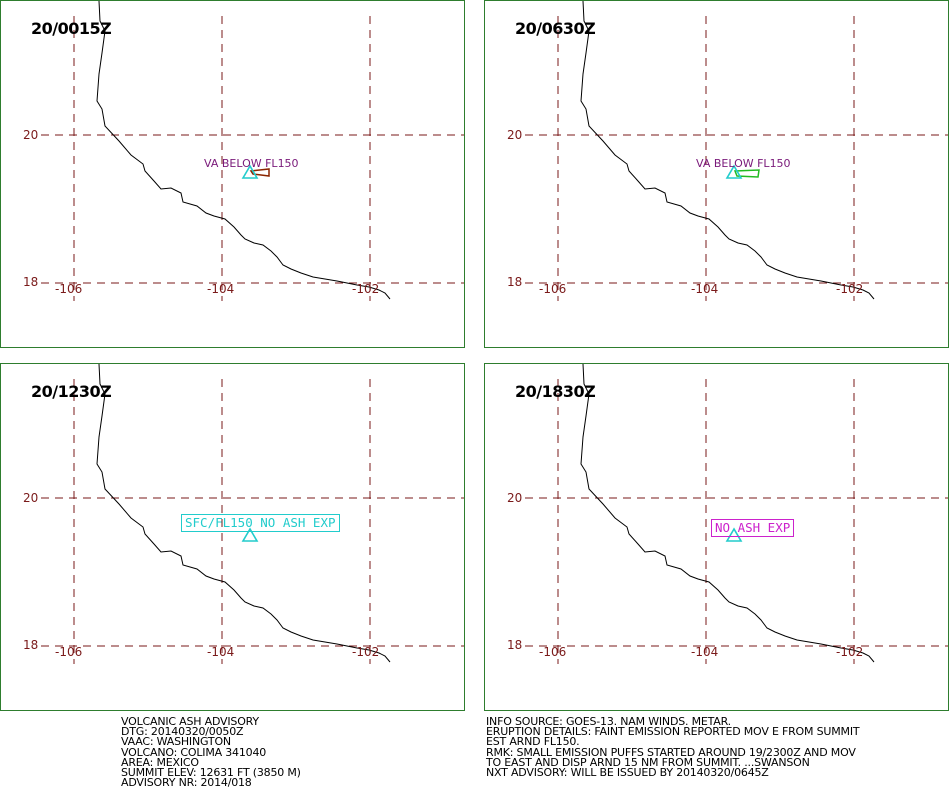 This screenshot has width=950, height=812. Describe the element at coordinates (71, 391) in the screenshot. I see `panel-time: 20/1230Z` at that location.